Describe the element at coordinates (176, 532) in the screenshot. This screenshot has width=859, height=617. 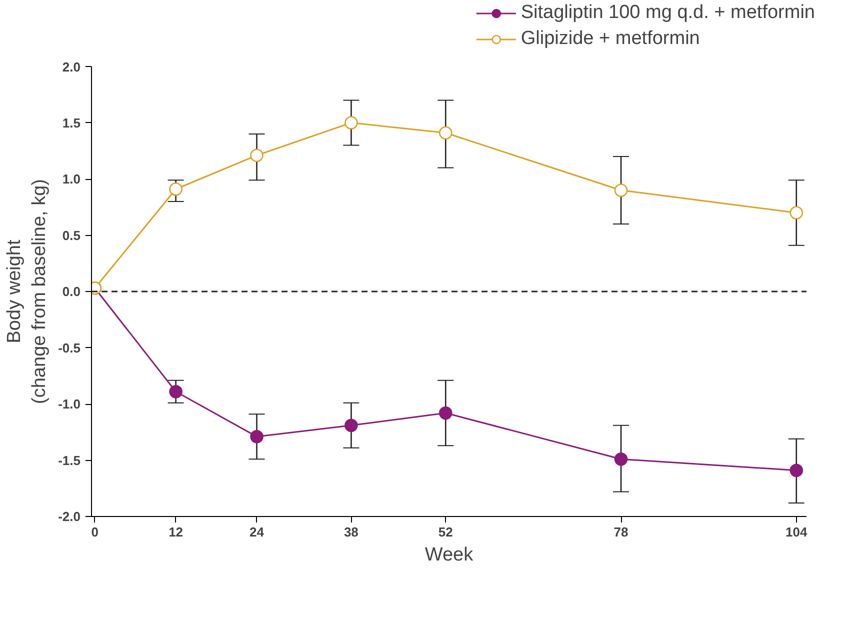
I see `x-tick-label: 12` at that location.